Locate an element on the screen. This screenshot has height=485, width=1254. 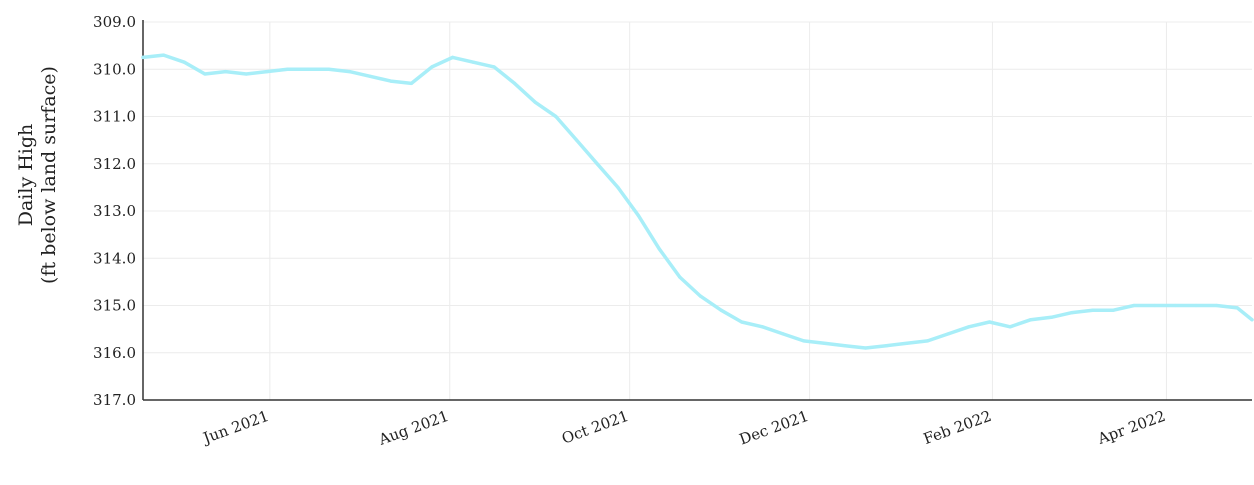
y-tick-label: 314.0 is located at coordinates (114, 258).